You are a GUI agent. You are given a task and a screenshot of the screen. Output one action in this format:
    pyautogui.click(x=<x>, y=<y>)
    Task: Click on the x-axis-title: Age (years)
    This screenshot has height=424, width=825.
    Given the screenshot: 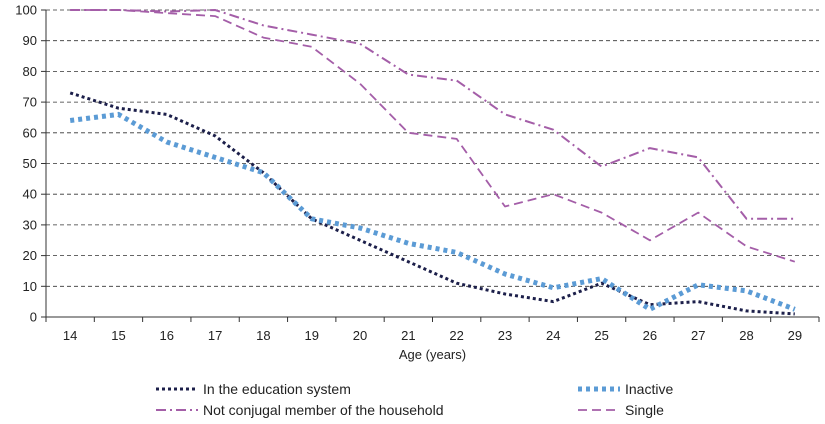 What is the action you would take?
    pyautogui.click(x=432, y=354)
    